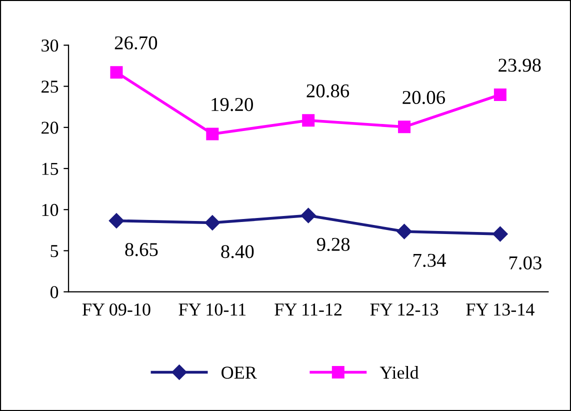 This screenshot has height=411, width=571. Describe the element at coordinates (424, 97) in the screenshot. I see `data-label: 20.06` at that location.